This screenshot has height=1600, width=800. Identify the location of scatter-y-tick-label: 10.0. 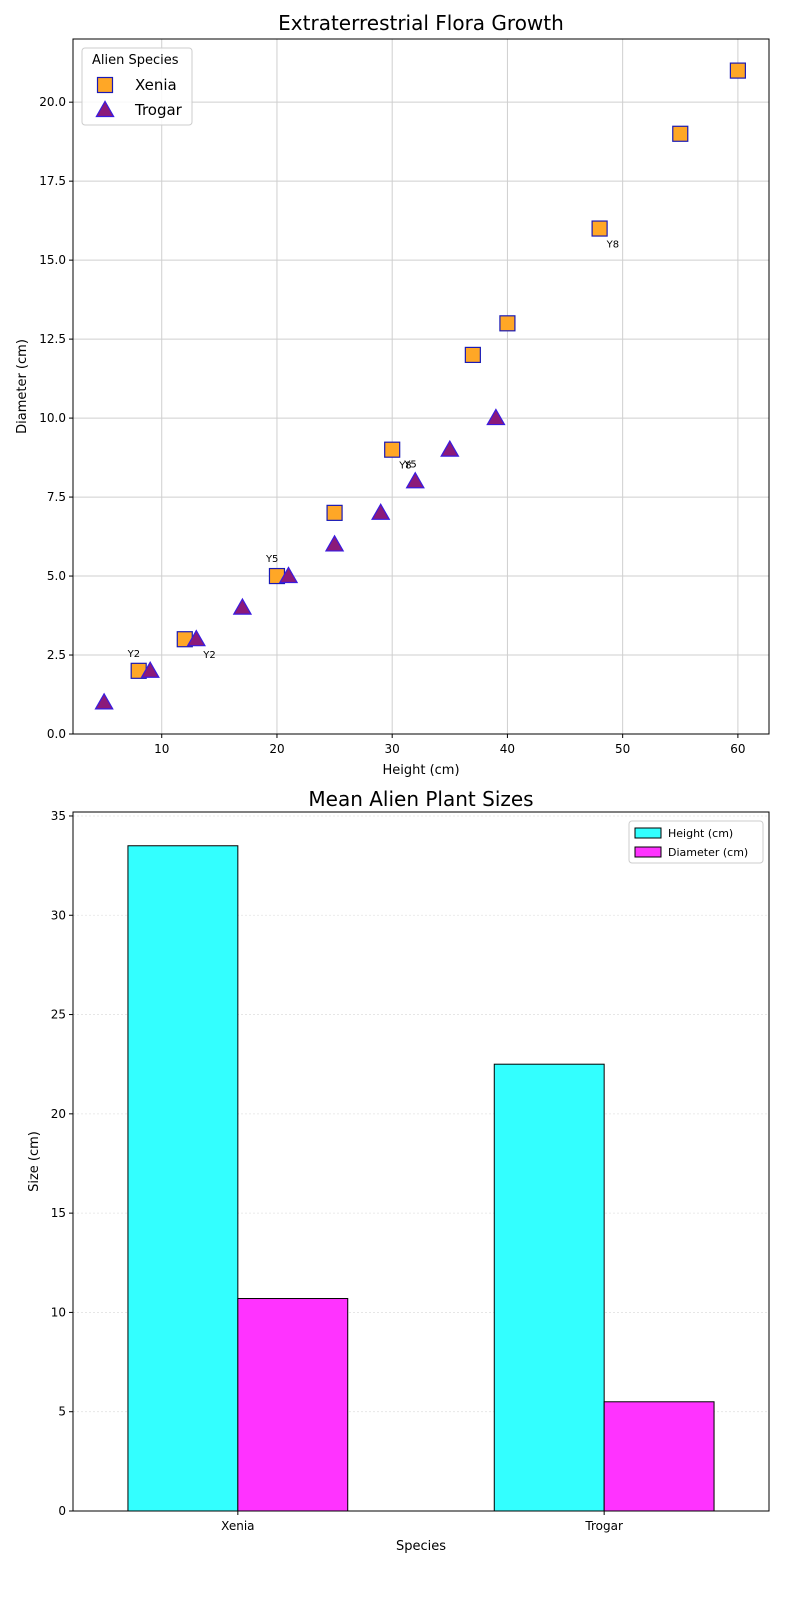
(52, 418).